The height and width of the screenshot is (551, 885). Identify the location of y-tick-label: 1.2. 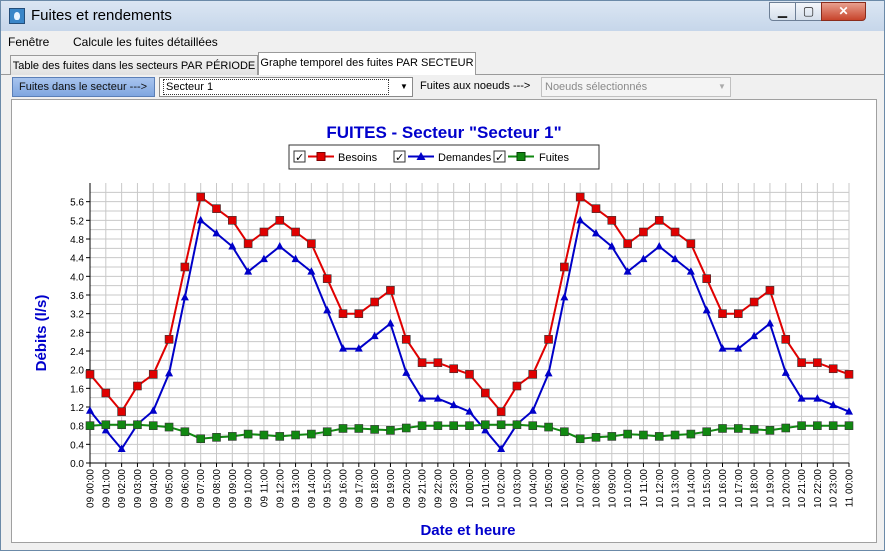
(77, 408).